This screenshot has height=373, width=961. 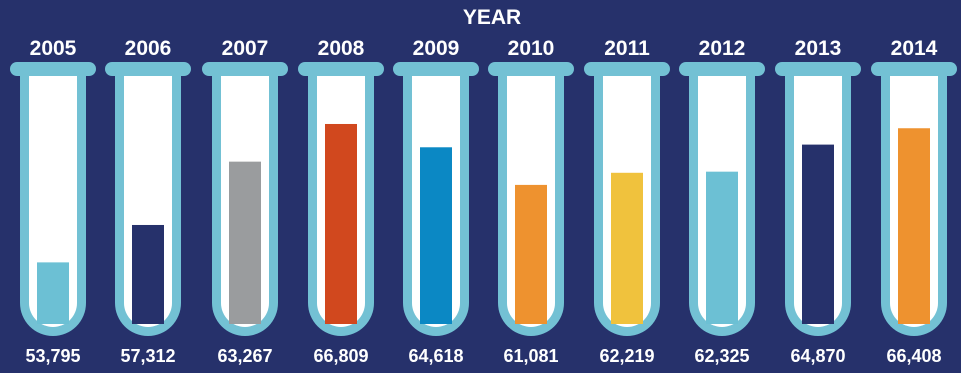 I want to click on value-label: 53,795, so click(x=52, y=356).